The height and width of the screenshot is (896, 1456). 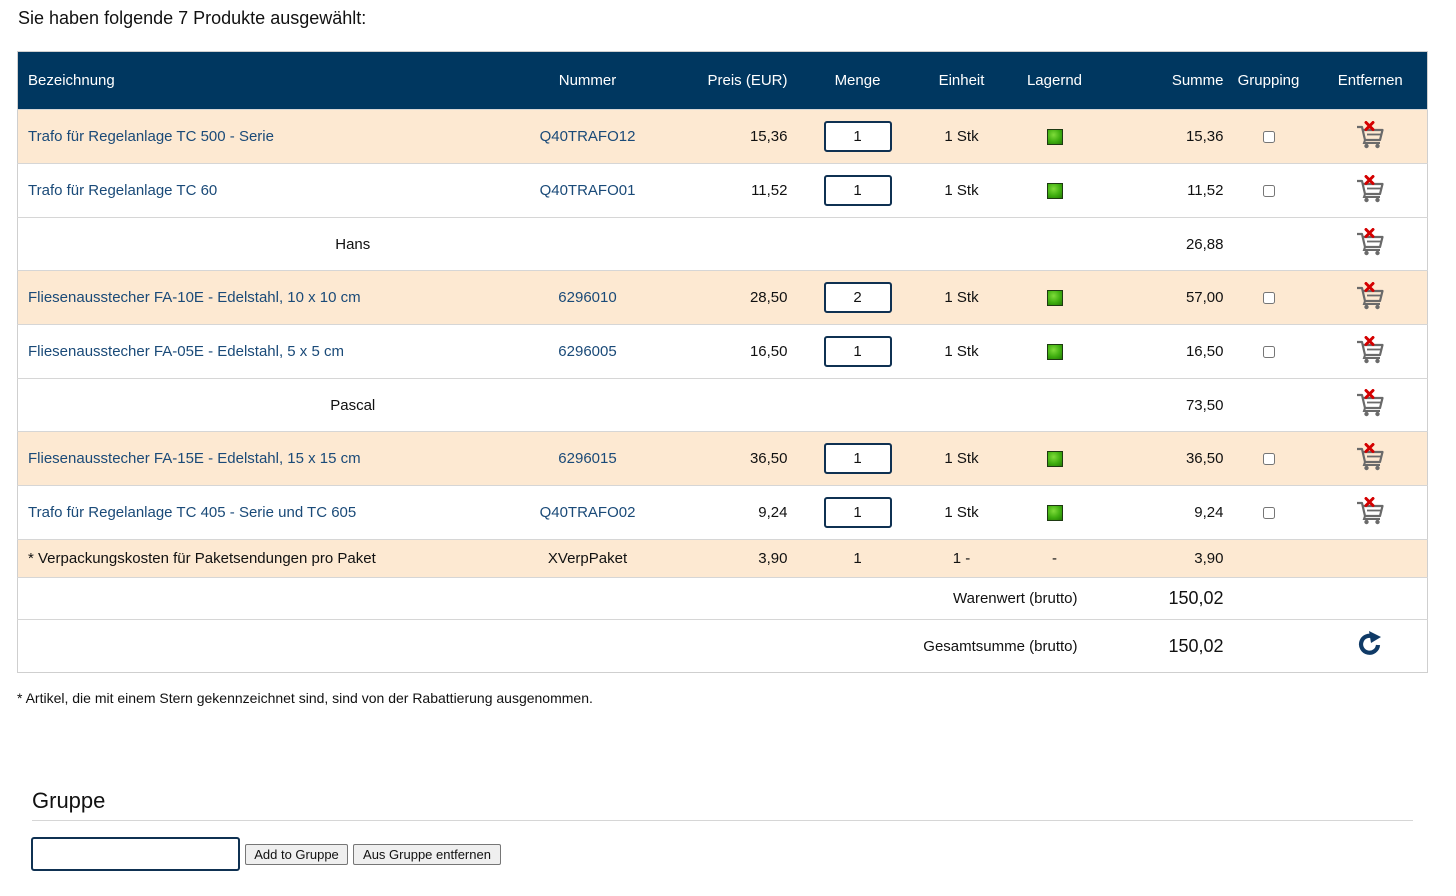 What do you see at coordinates (737, 512) in the screenshot?
I see `product-price: 9,24` at bounding box center [737, 512].